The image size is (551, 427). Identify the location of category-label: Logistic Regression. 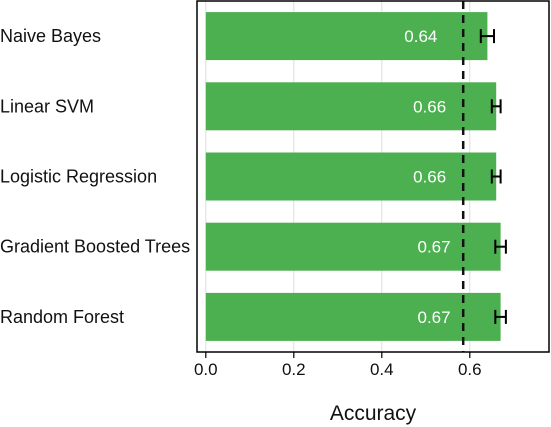
(78, 177).